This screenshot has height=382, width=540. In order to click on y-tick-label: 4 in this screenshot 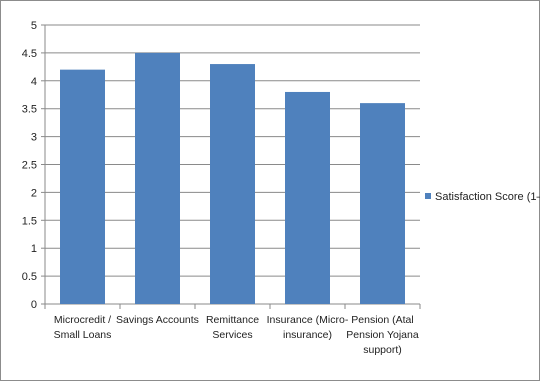, I will do `click(34, 82)`.